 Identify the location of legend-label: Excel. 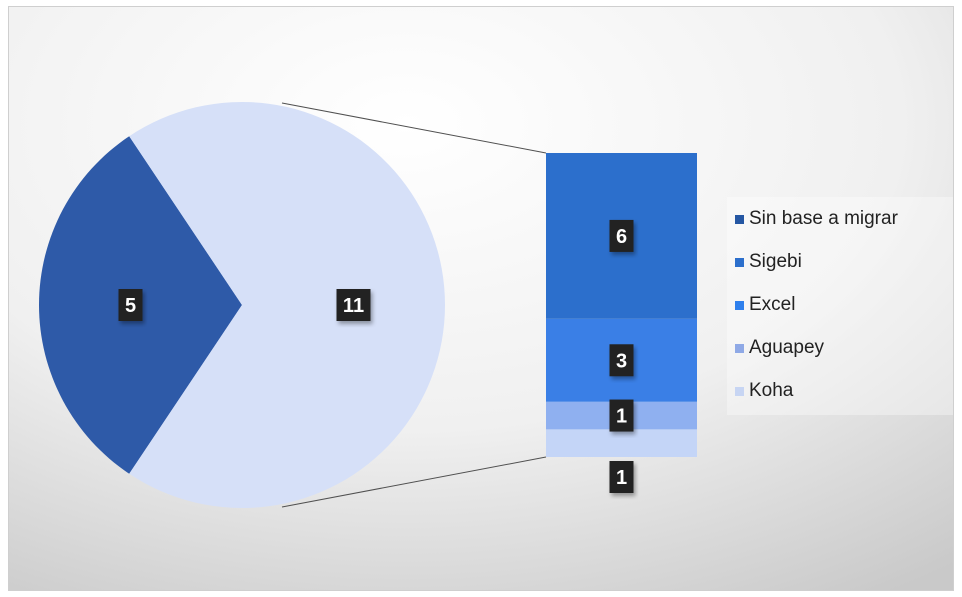
(772, 304).